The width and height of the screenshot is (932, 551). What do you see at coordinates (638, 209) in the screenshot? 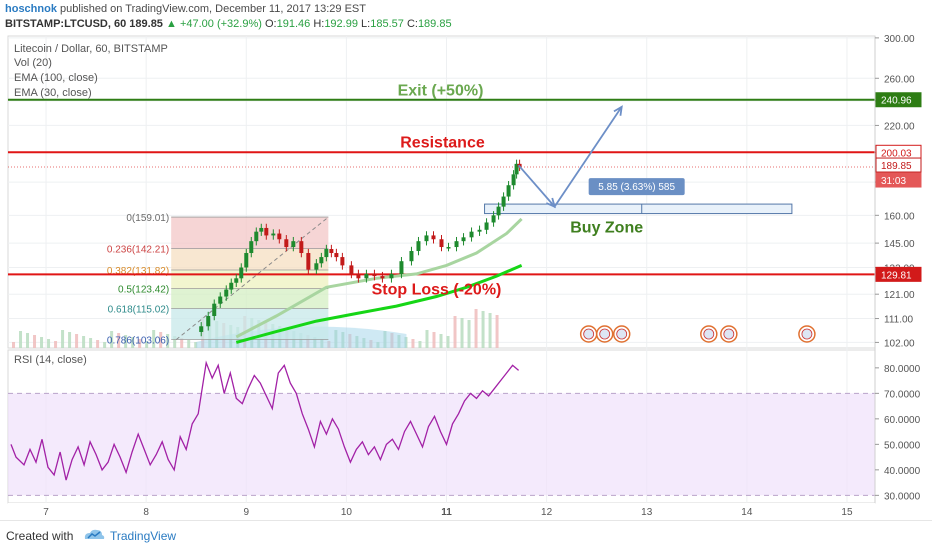
I see `buy-zone-box` at bounding box center [638, 209].